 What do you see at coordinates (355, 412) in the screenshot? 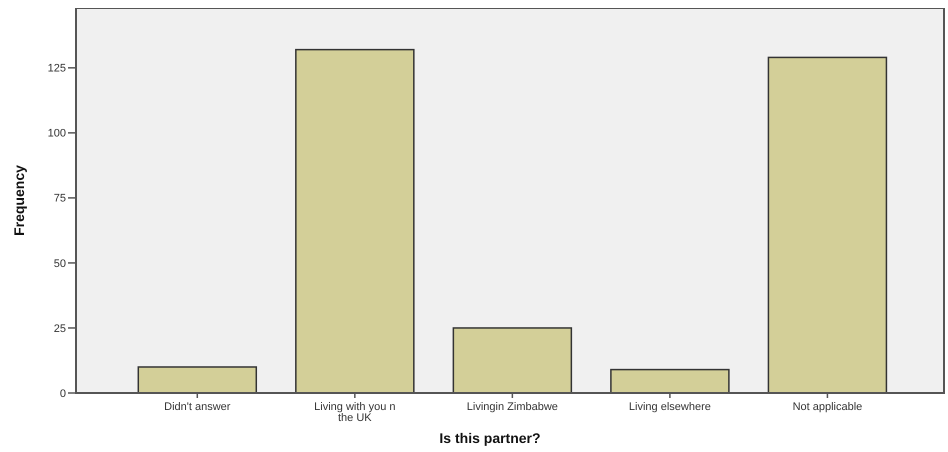
I see `x-tick-label: Living with you n the UK` at bounding box center [355, 412].